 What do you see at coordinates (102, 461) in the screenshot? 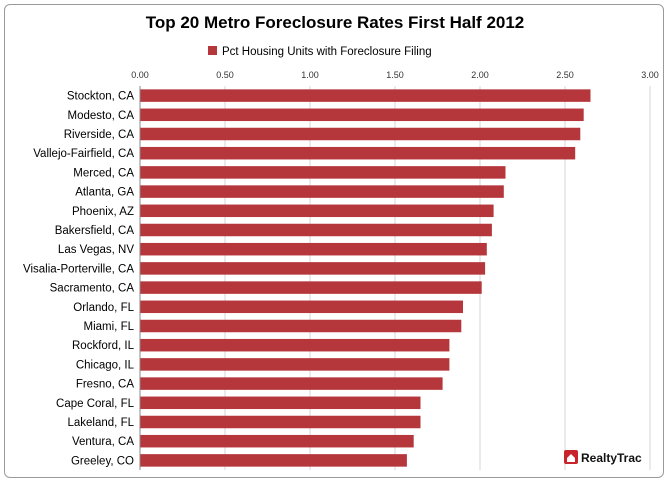
I see `y-tick-label: Greeley, CO` at bounding box center [102, 461].